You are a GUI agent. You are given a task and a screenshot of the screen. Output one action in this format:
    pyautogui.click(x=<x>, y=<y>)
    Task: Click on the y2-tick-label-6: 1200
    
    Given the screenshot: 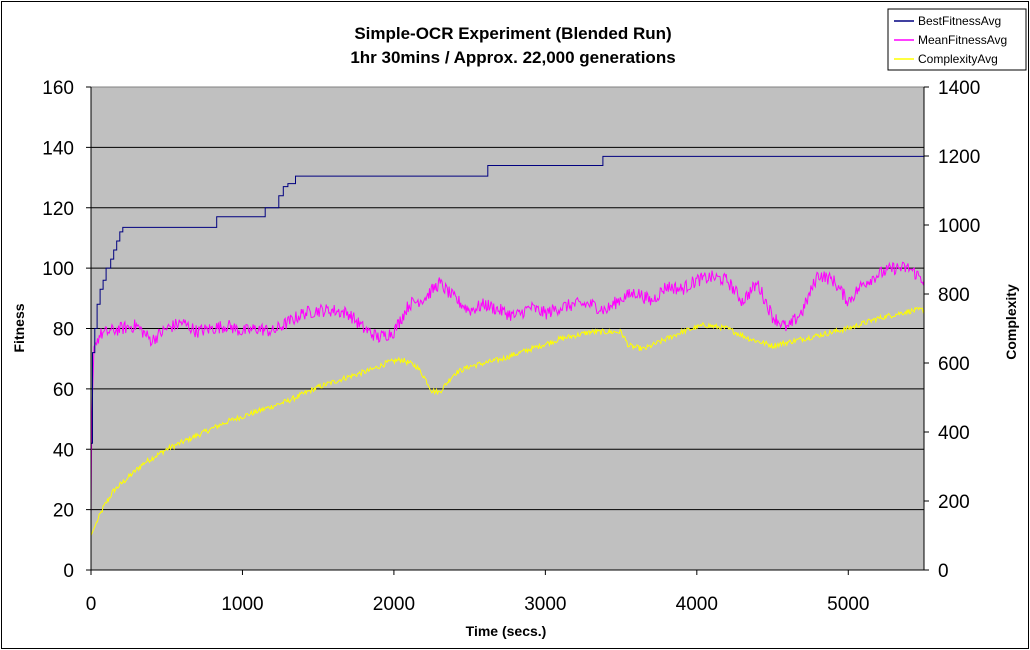 What is the action you would take?
    pyautogui.click(x=959, y=157)
    